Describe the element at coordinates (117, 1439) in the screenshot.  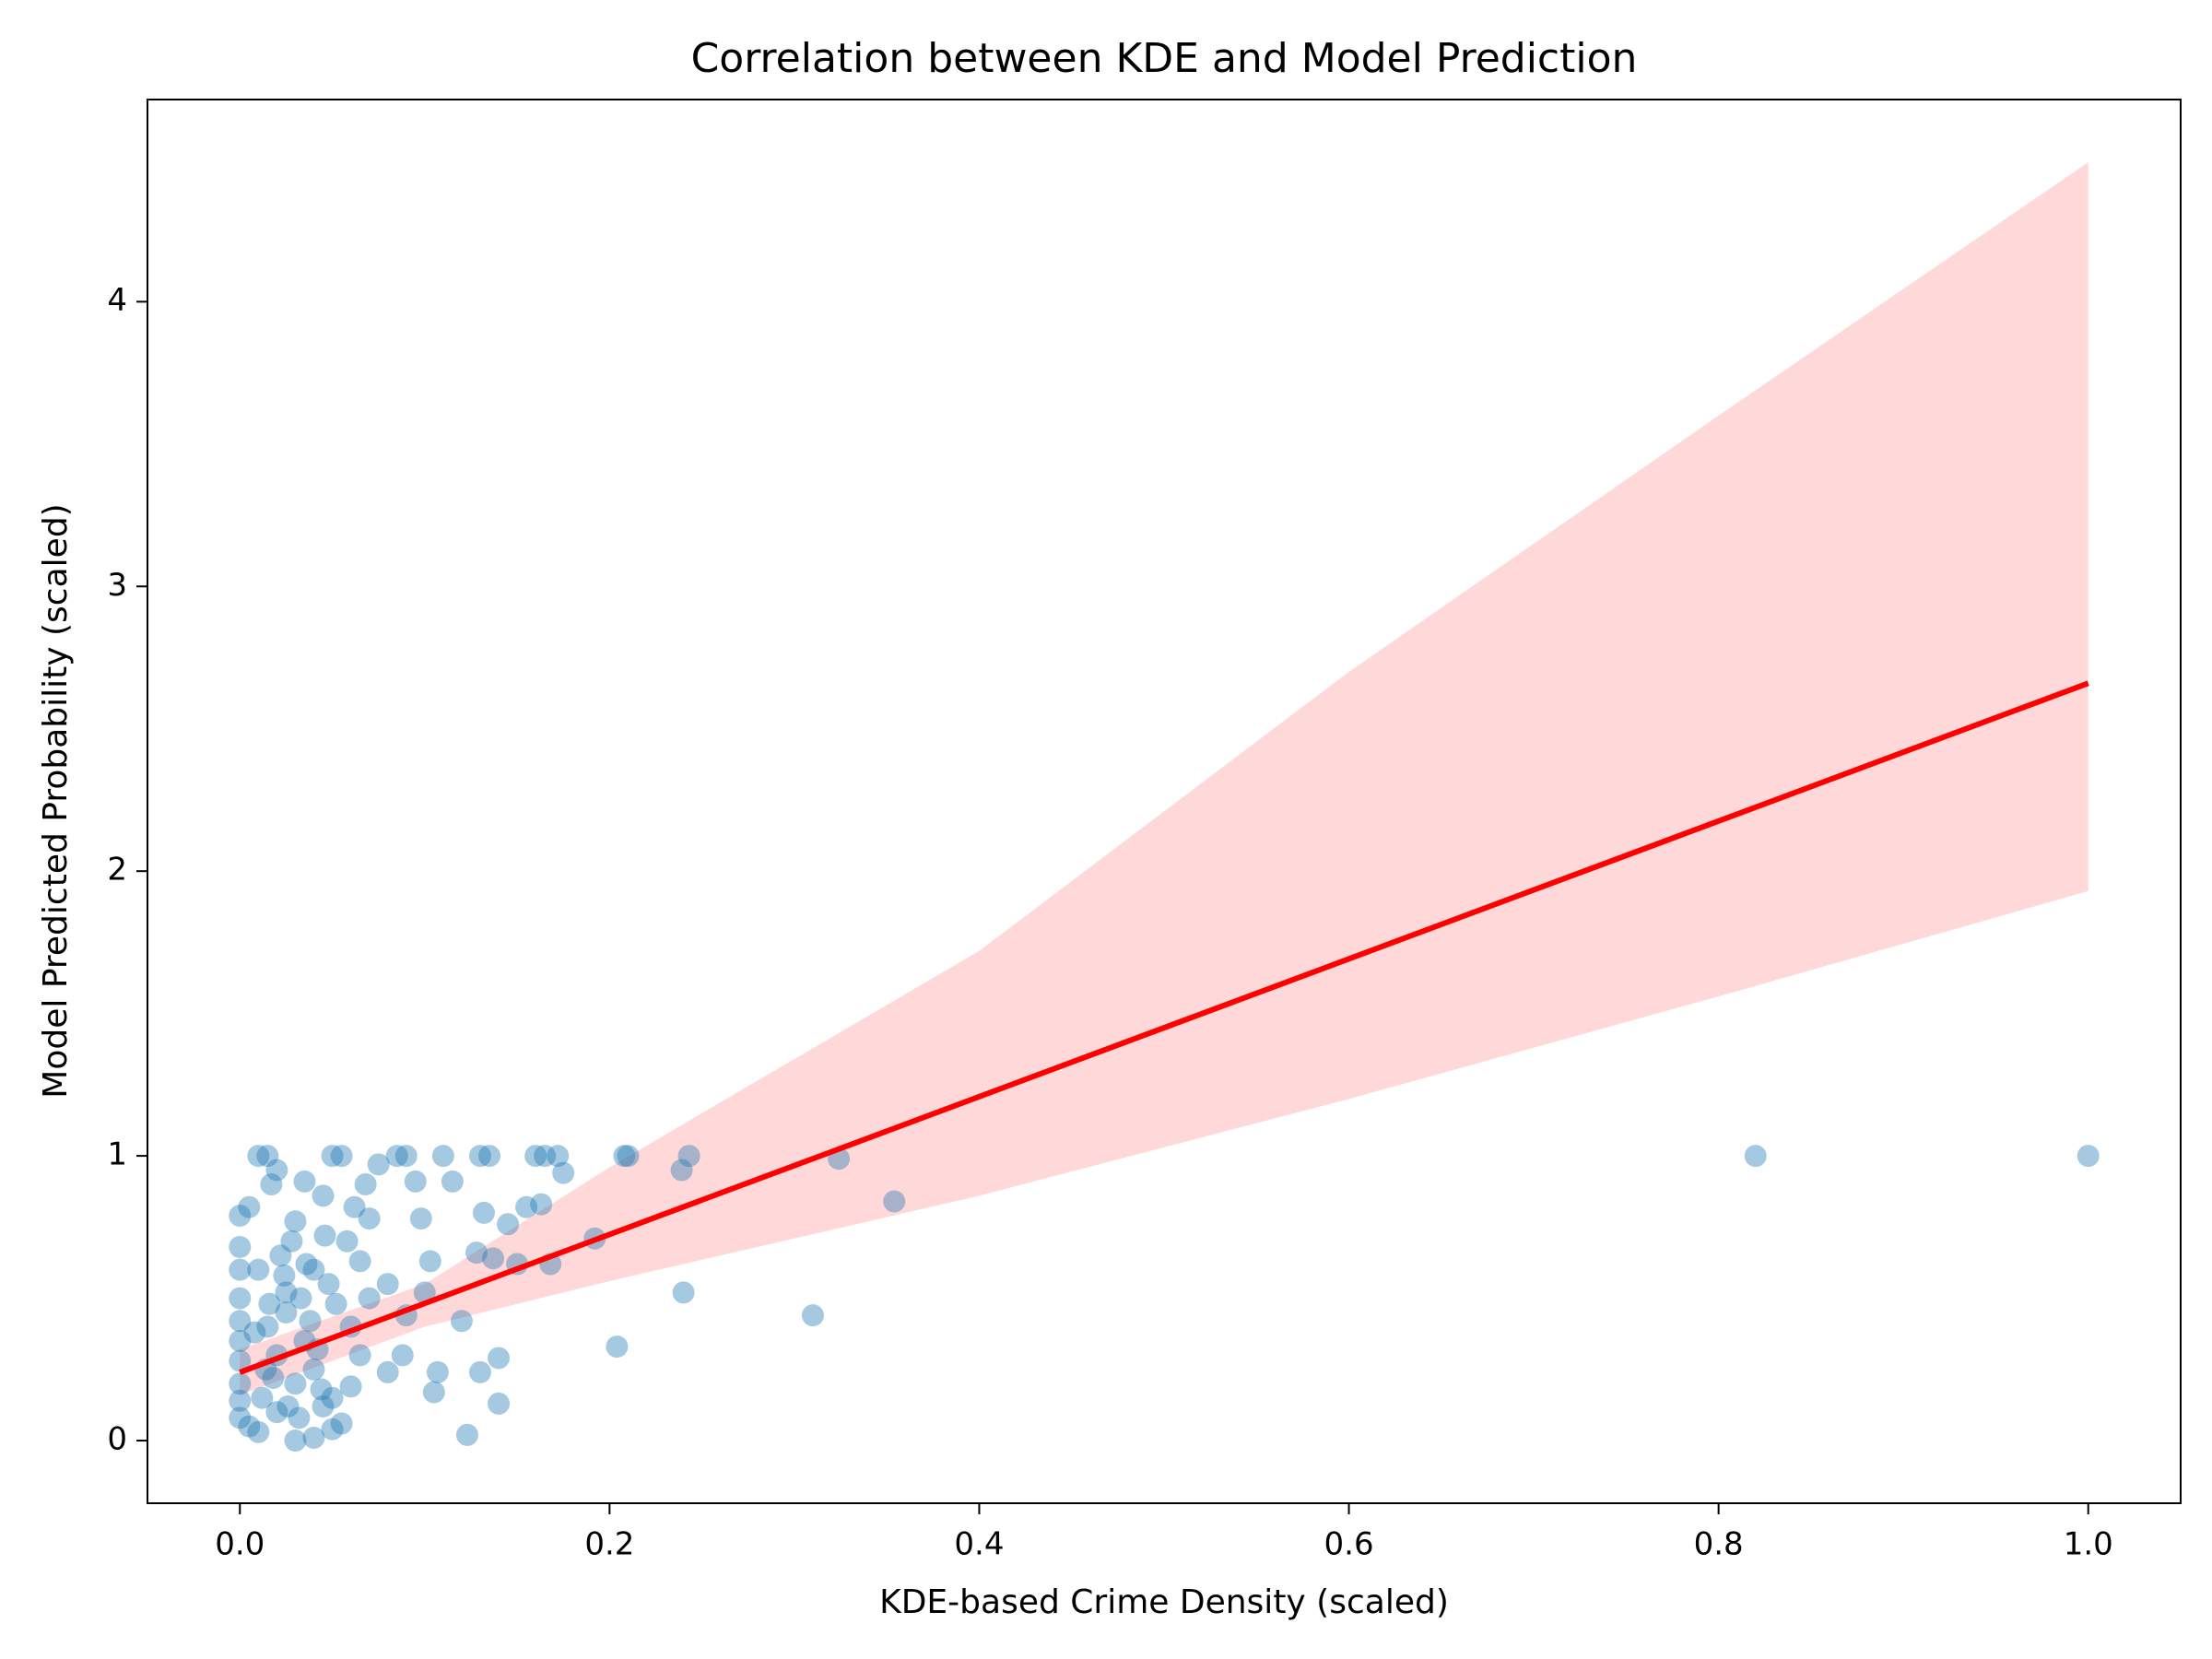
I see `y-tick-label: 0` at that location.